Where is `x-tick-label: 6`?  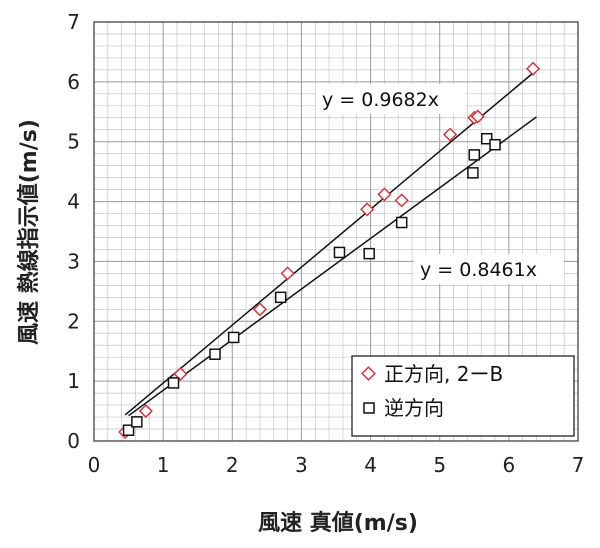 x-tick-label: 6 is located at coordinates (508, 465).